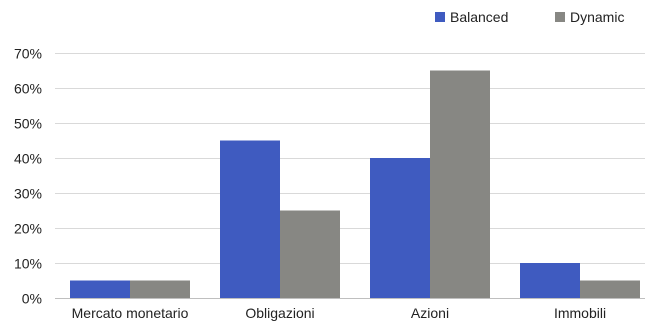 This screenshot has width=653, height=324. I want to click on y-axis-ticks: 0% 10% 20% 30% 40% 50% 60% 70%, so click(28, 176).